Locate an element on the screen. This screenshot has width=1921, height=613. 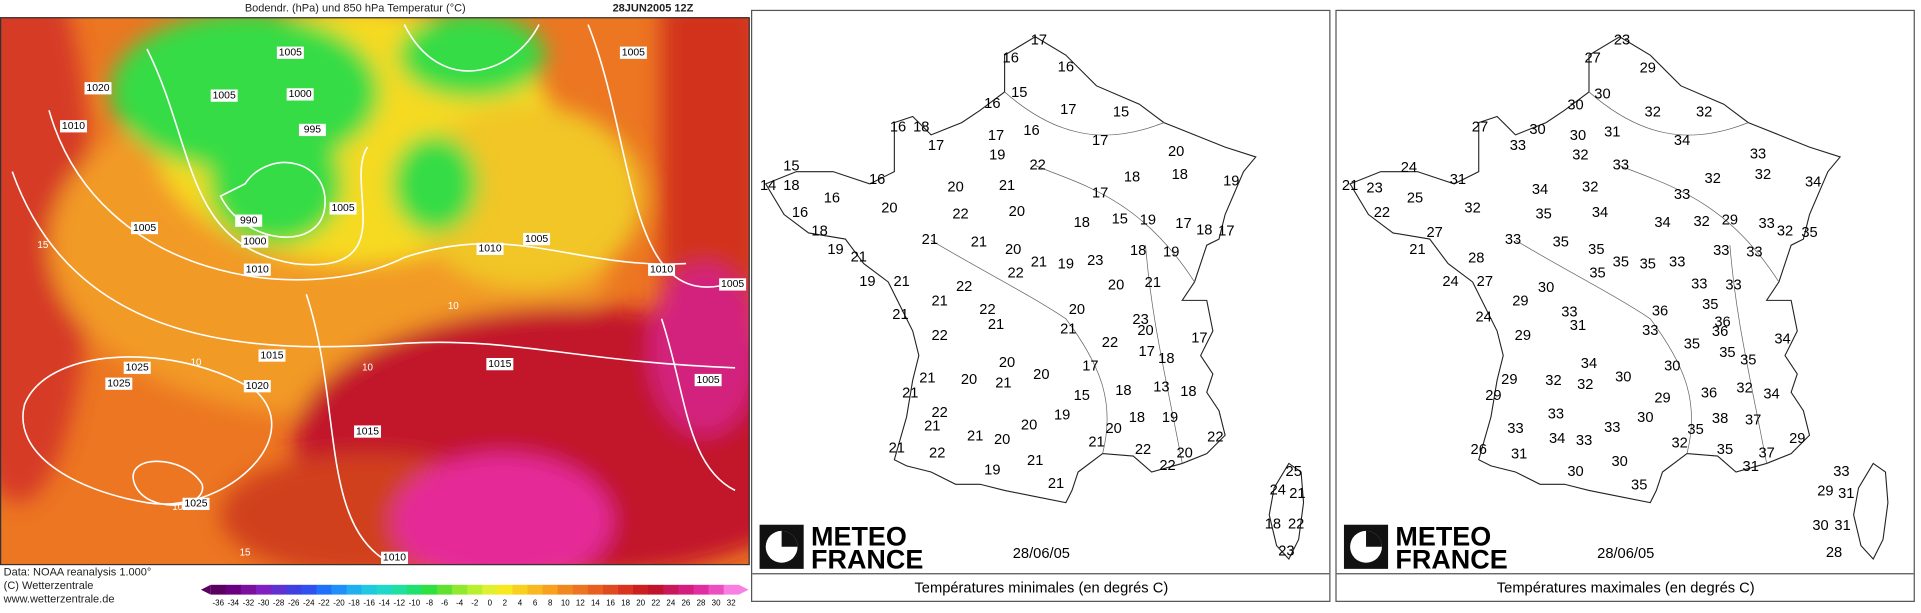
colorbar-tick-label: -10 is located at coordinates (415, 602).